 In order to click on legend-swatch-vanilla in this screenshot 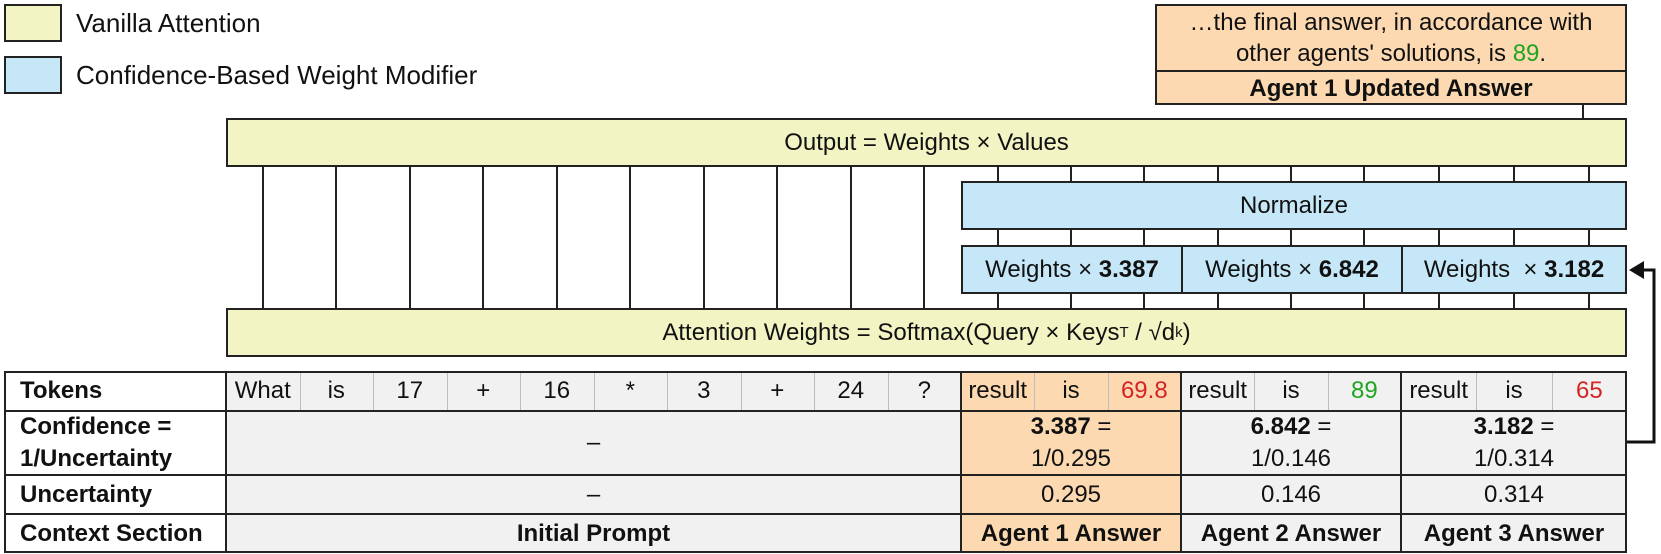, I will do `click(33, 23)`.